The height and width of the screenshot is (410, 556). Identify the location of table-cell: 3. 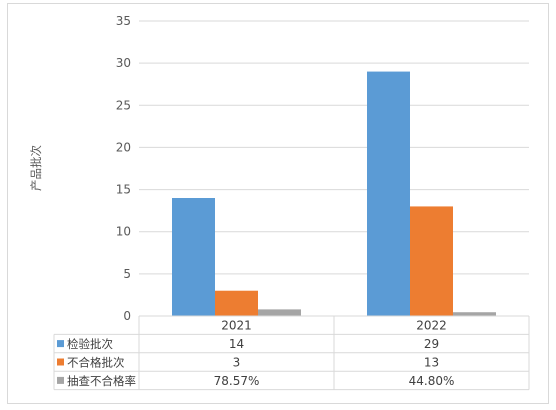
(237, 363).